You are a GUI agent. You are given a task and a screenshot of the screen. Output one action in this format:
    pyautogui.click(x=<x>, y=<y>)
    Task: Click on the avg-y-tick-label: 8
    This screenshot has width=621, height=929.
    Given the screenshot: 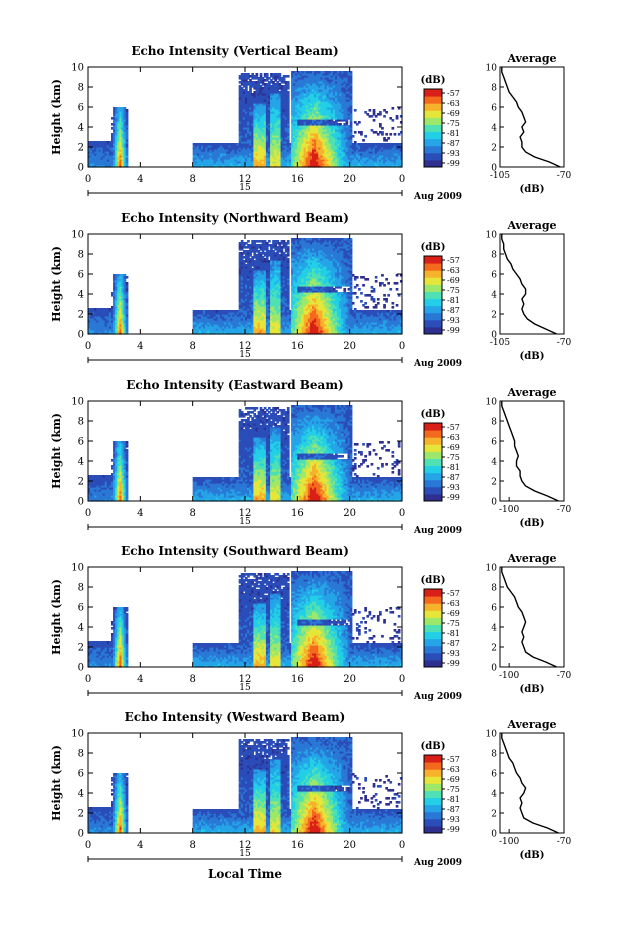 What is the action you would take?
    pyautogui.click(x=494, y=89)
    